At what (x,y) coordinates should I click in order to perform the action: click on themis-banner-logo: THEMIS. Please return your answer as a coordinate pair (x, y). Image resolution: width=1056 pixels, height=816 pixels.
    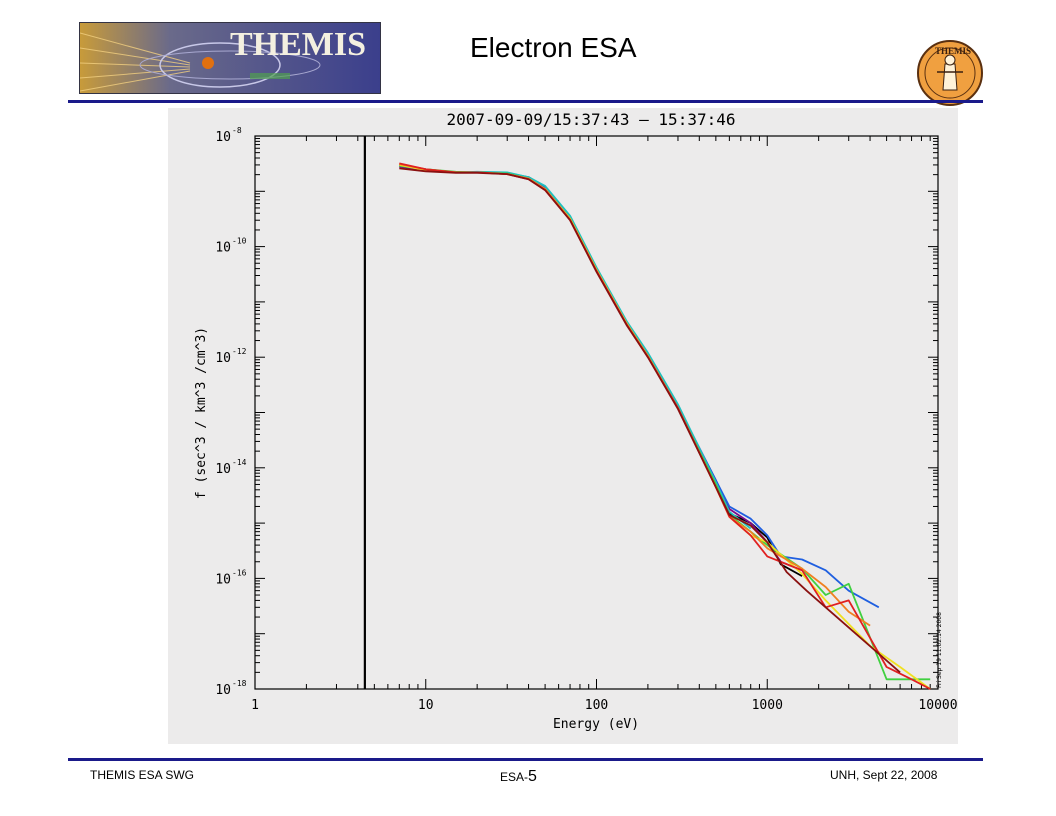
    Looking at the image, I should click on (230, 58).